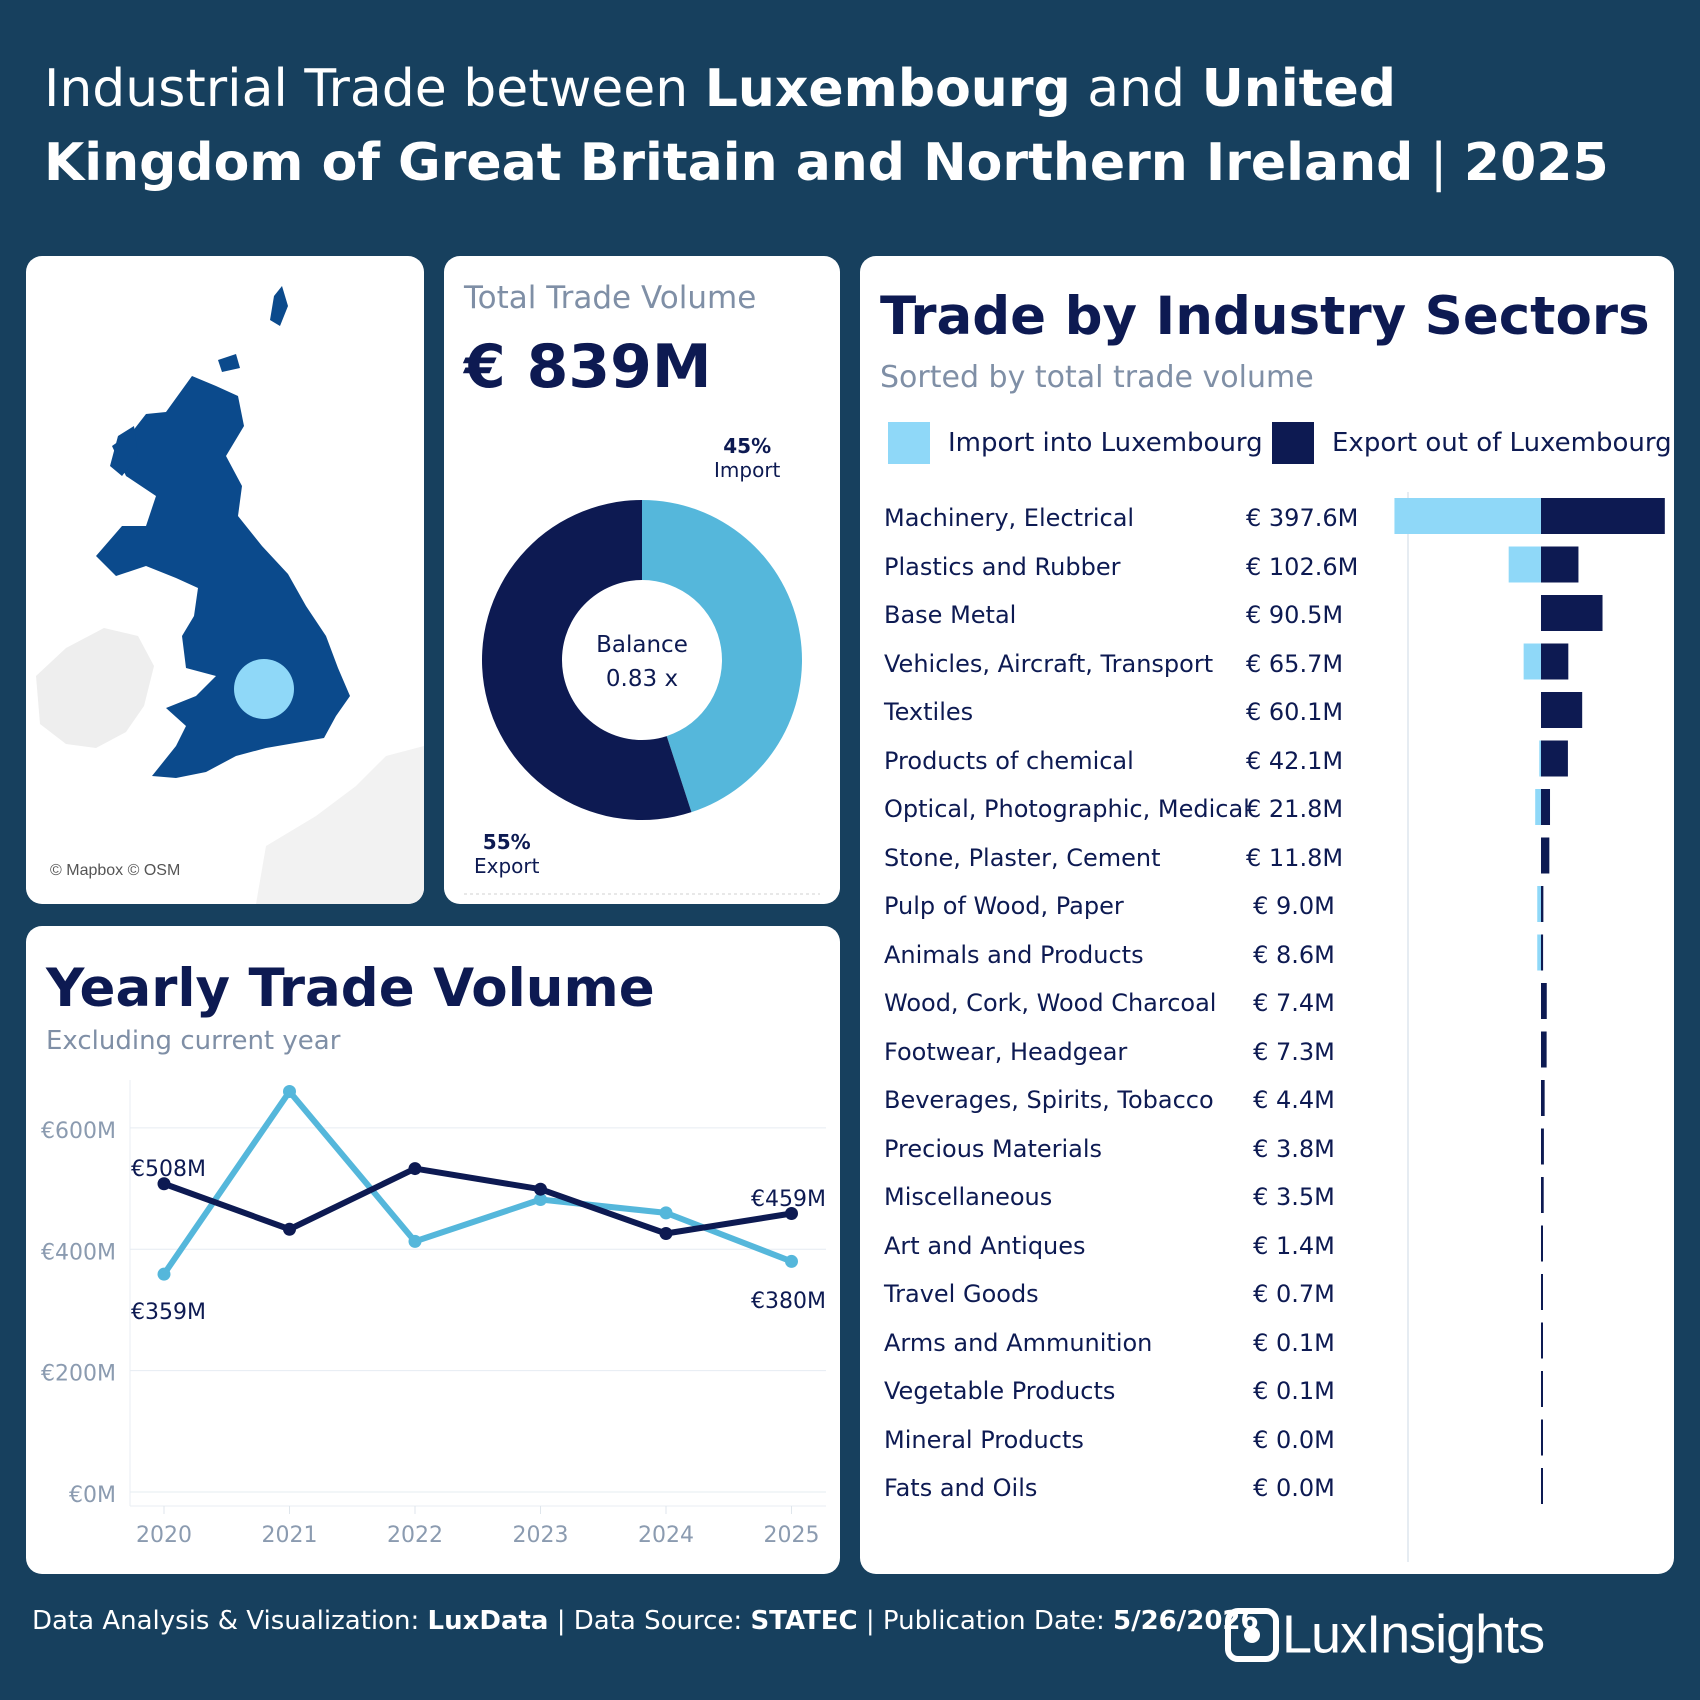 The width and height of the screenshot is (1700, 1700). Describe the element at coordinates (1502, 443) in the screenshot. I see `legend-export-label: Export out of Luxembourg` at that location.